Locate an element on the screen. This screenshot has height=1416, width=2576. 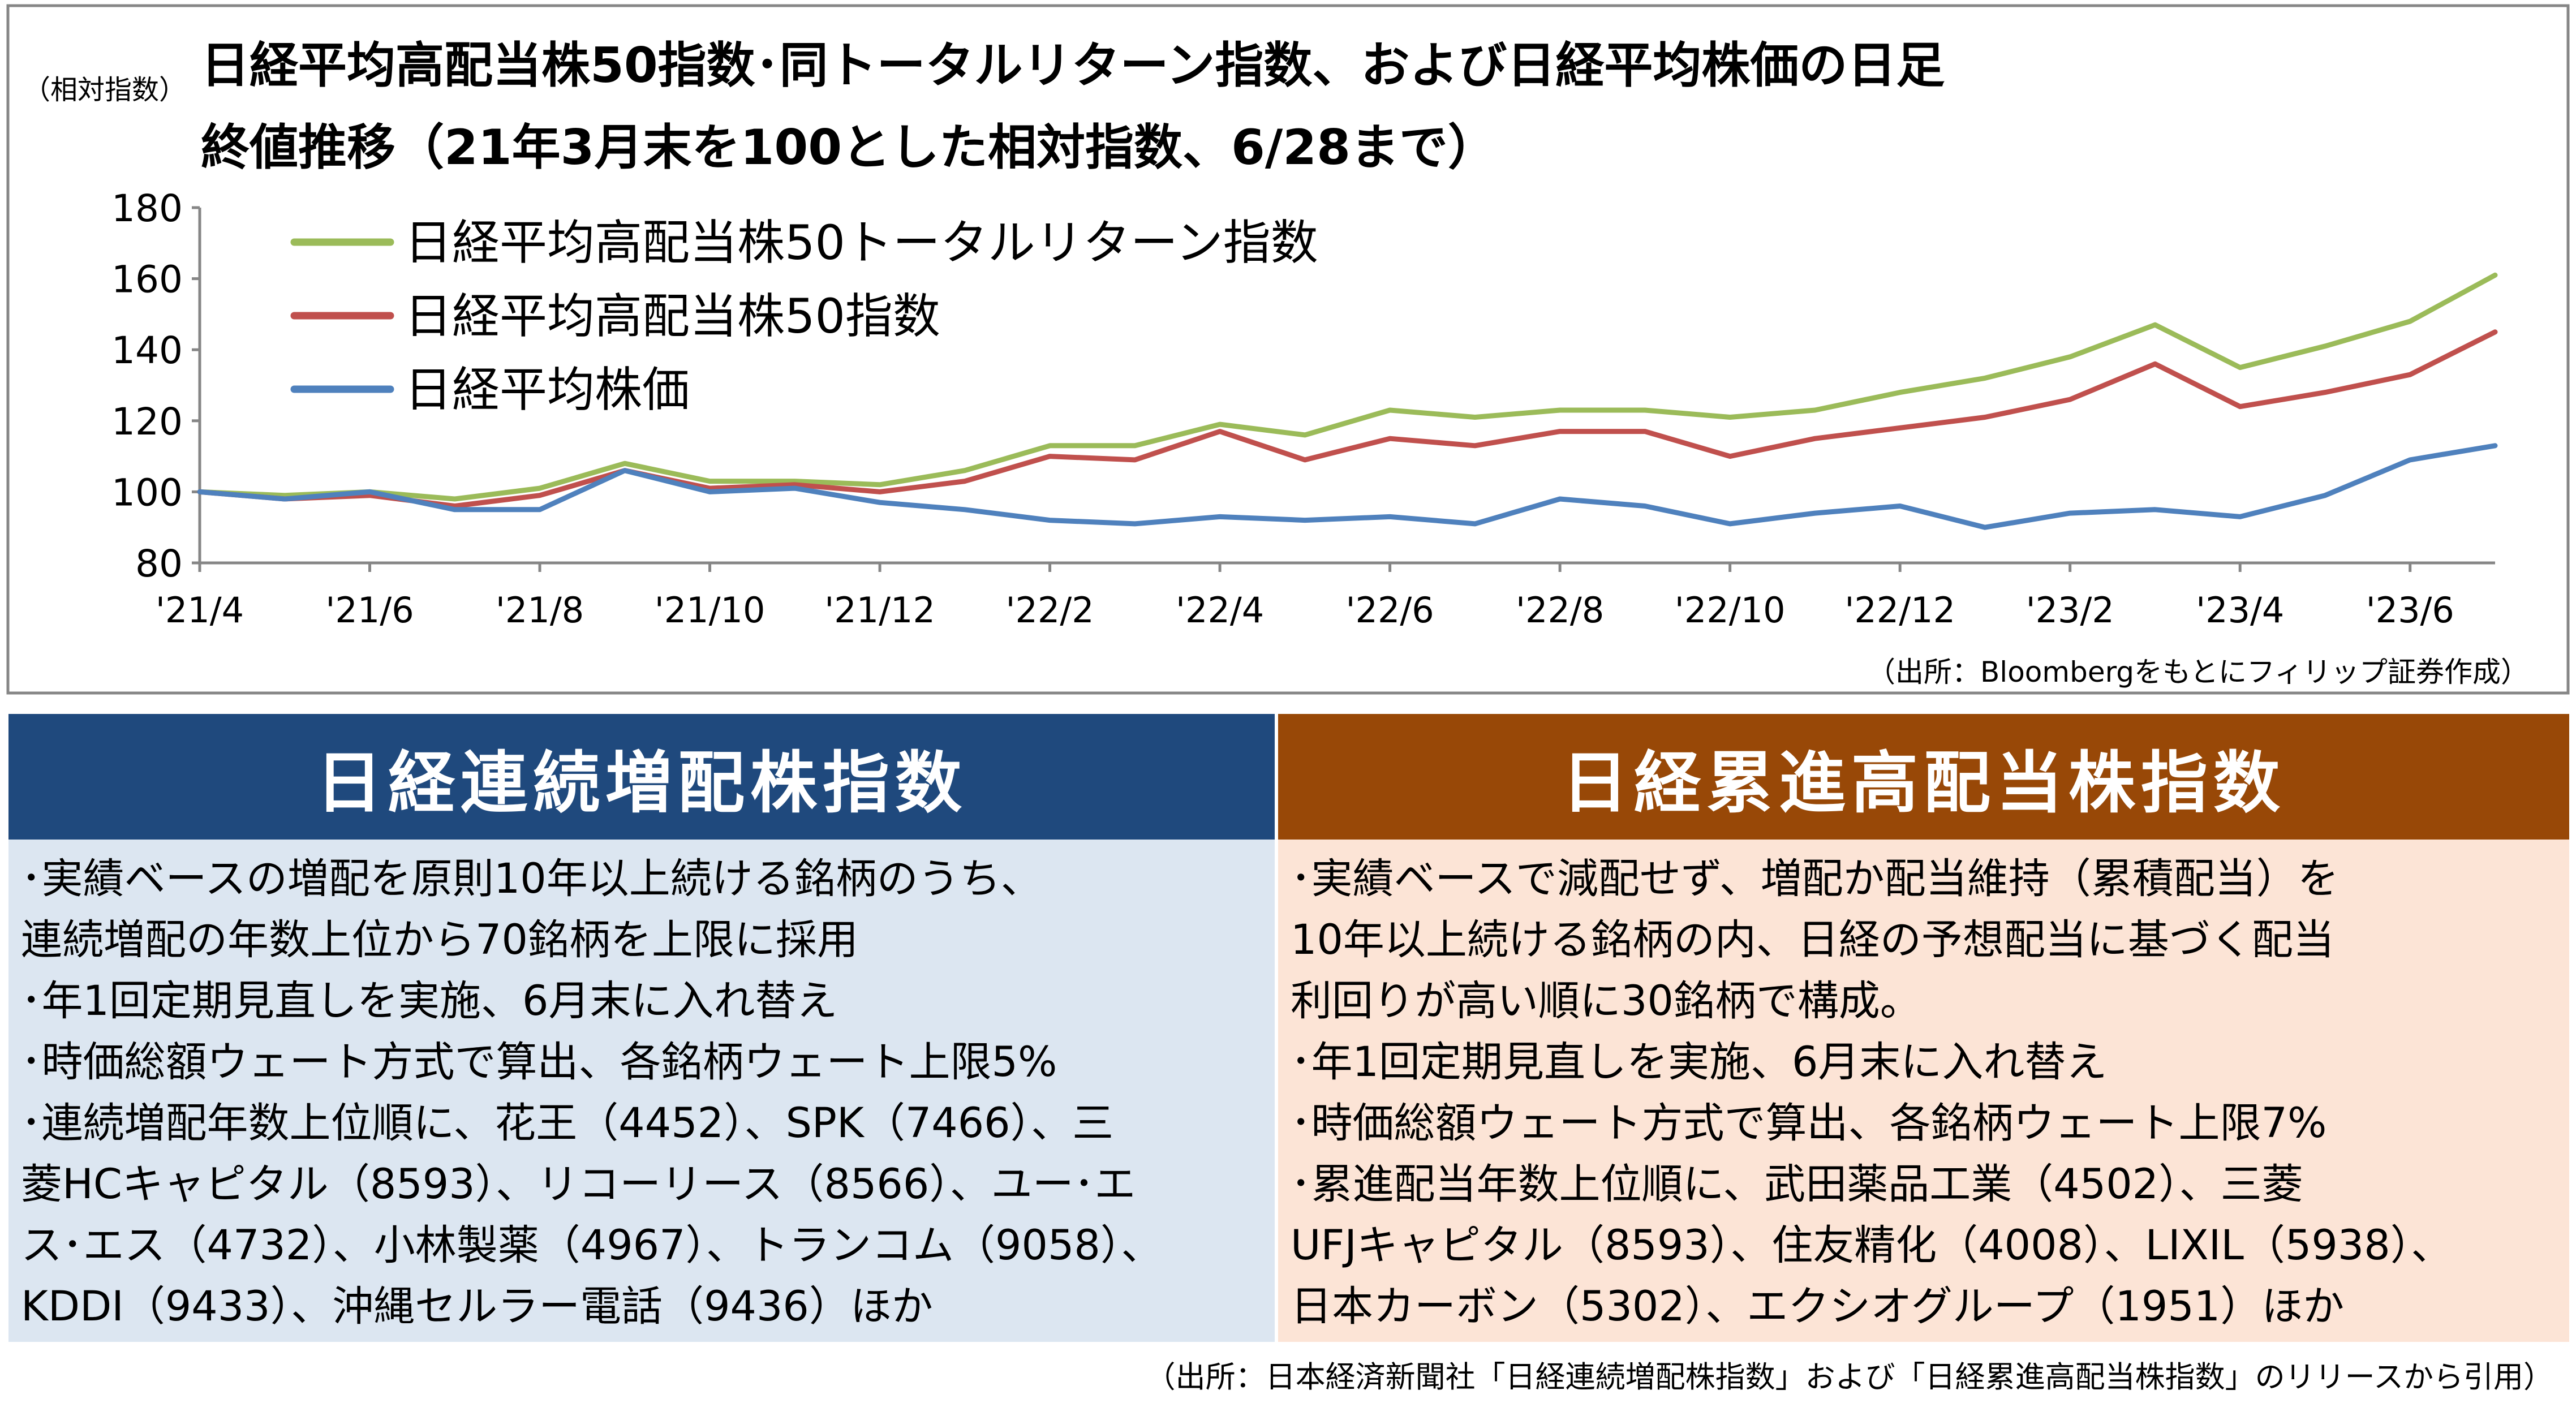
x-tick-label: '22/2 is located at coordinates (1049, 610).